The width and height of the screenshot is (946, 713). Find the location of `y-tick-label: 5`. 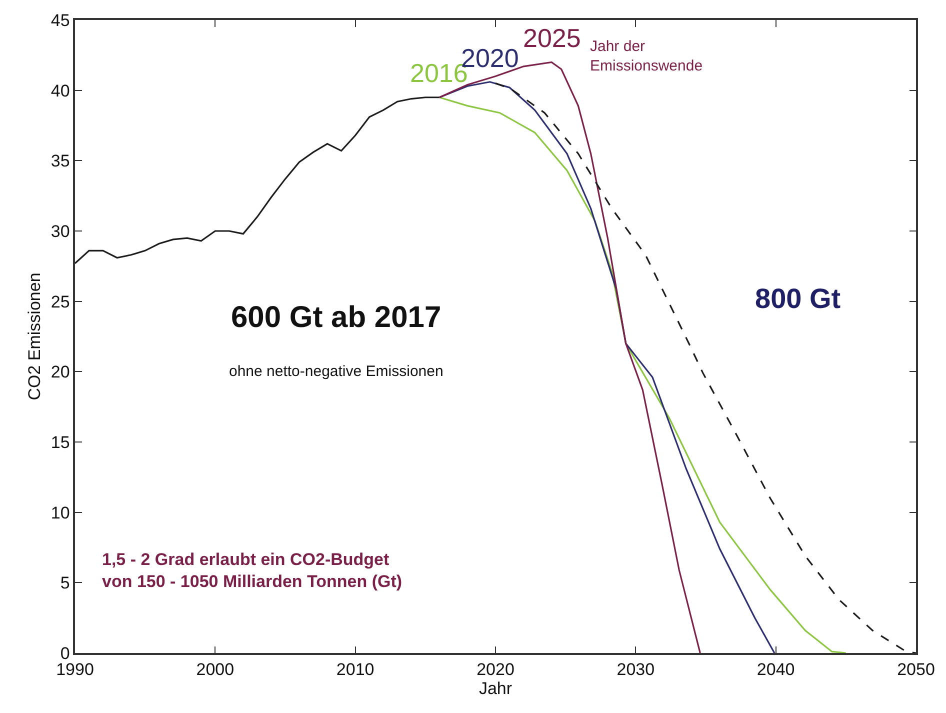

y-tick-label: 5 is located at coordinates (65, 583).